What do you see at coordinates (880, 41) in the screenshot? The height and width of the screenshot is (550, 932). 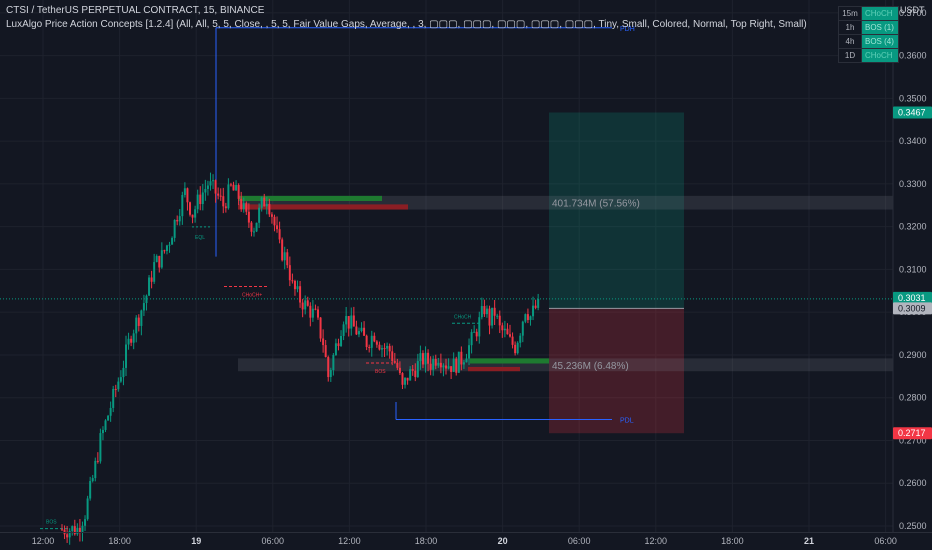 I see `tf-status: BOS (4)` at bounding box center [880, 41].